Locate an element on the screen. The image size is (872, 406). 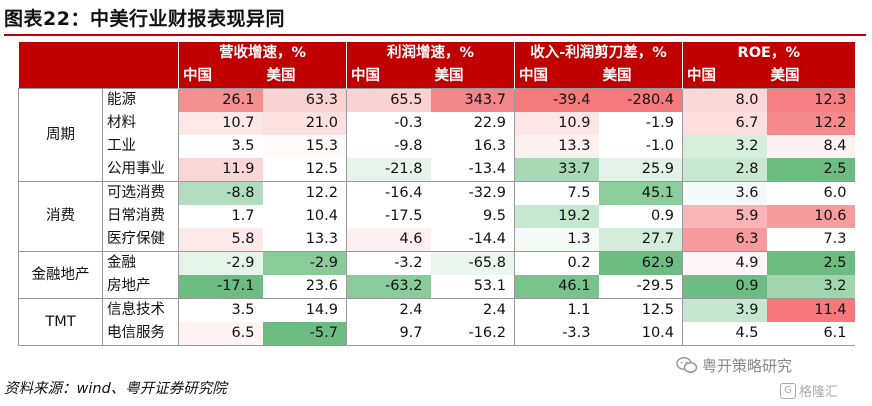
value-cell: -17.5 is located at coordinates (388, 216).